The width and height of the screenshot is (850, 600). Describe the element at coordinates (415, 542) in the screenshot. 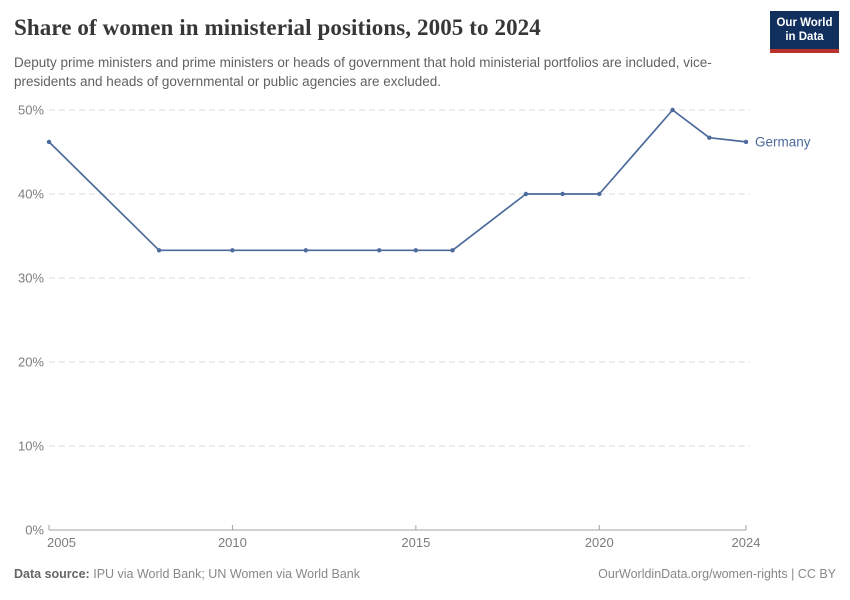

I see `x-axis-label-2015: 2015` at that location.